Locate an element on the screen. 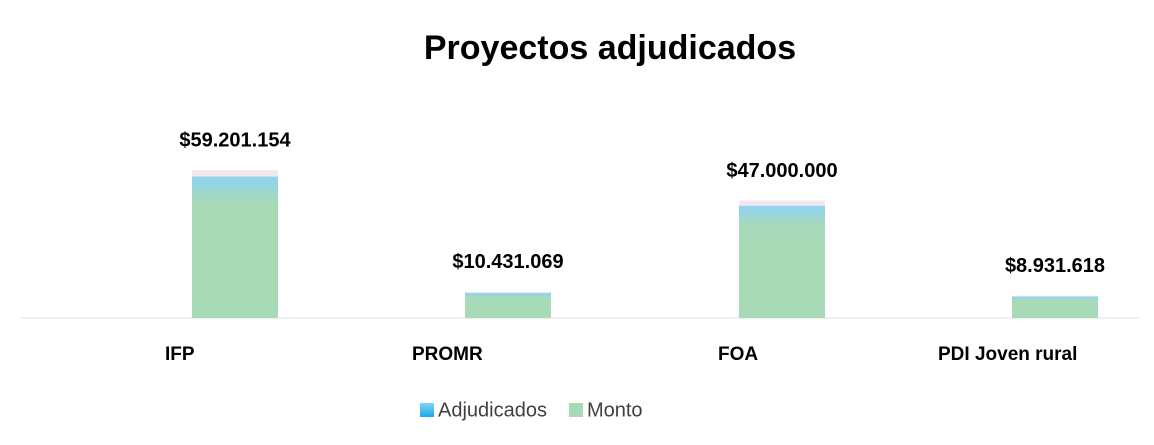 The height and width of the screenshot is (445, 1154). legend-label: Monto is located at coordinates (615, 410).